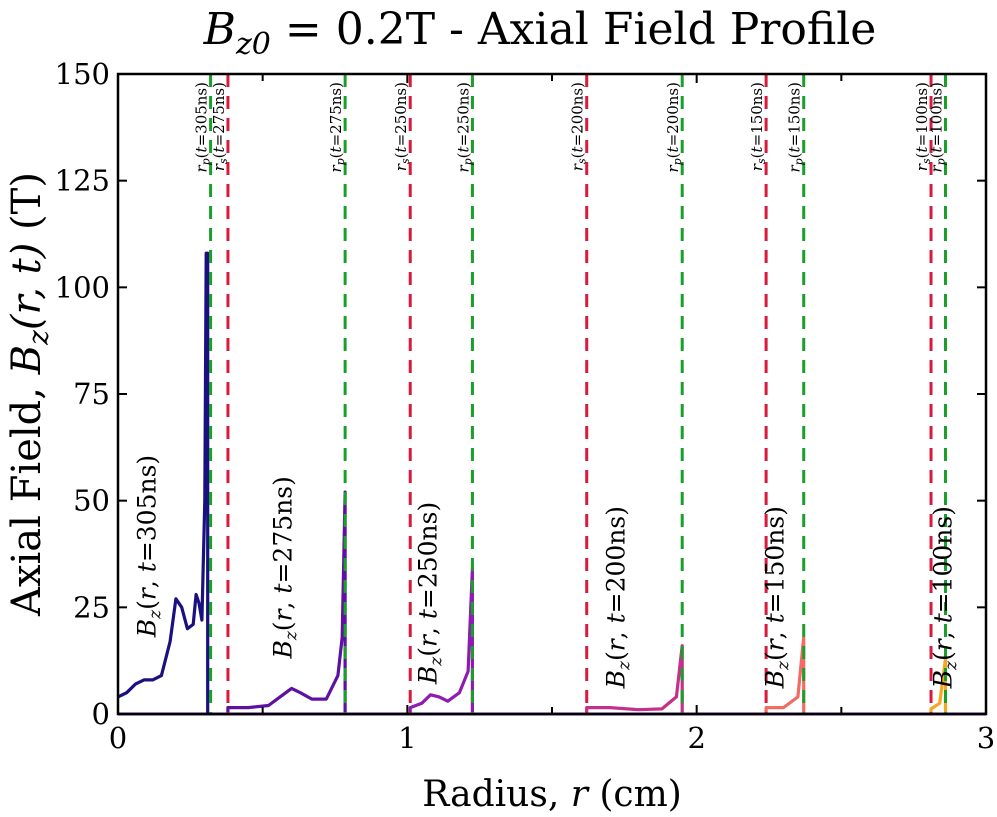  Describe the element at coordinates (253, 44) in the screenshot. I see `chart-title-subscript: z0` at that location.